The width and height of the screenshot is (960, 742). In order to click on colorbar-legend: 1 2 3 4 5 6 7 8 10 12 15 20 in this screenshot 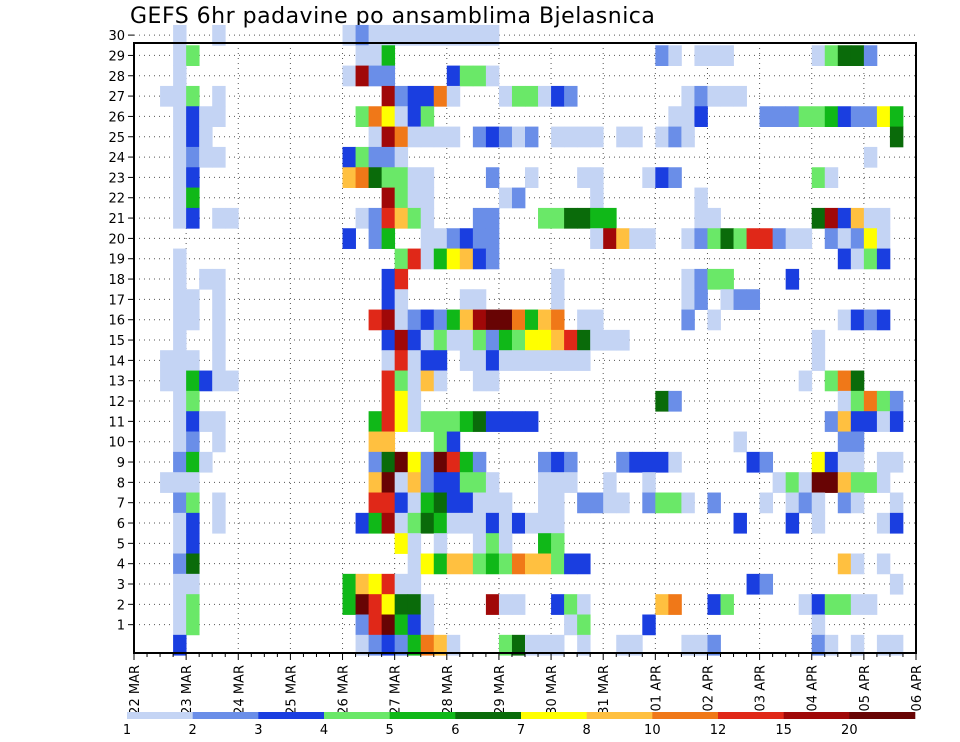, I will do `click(519, 725)`.